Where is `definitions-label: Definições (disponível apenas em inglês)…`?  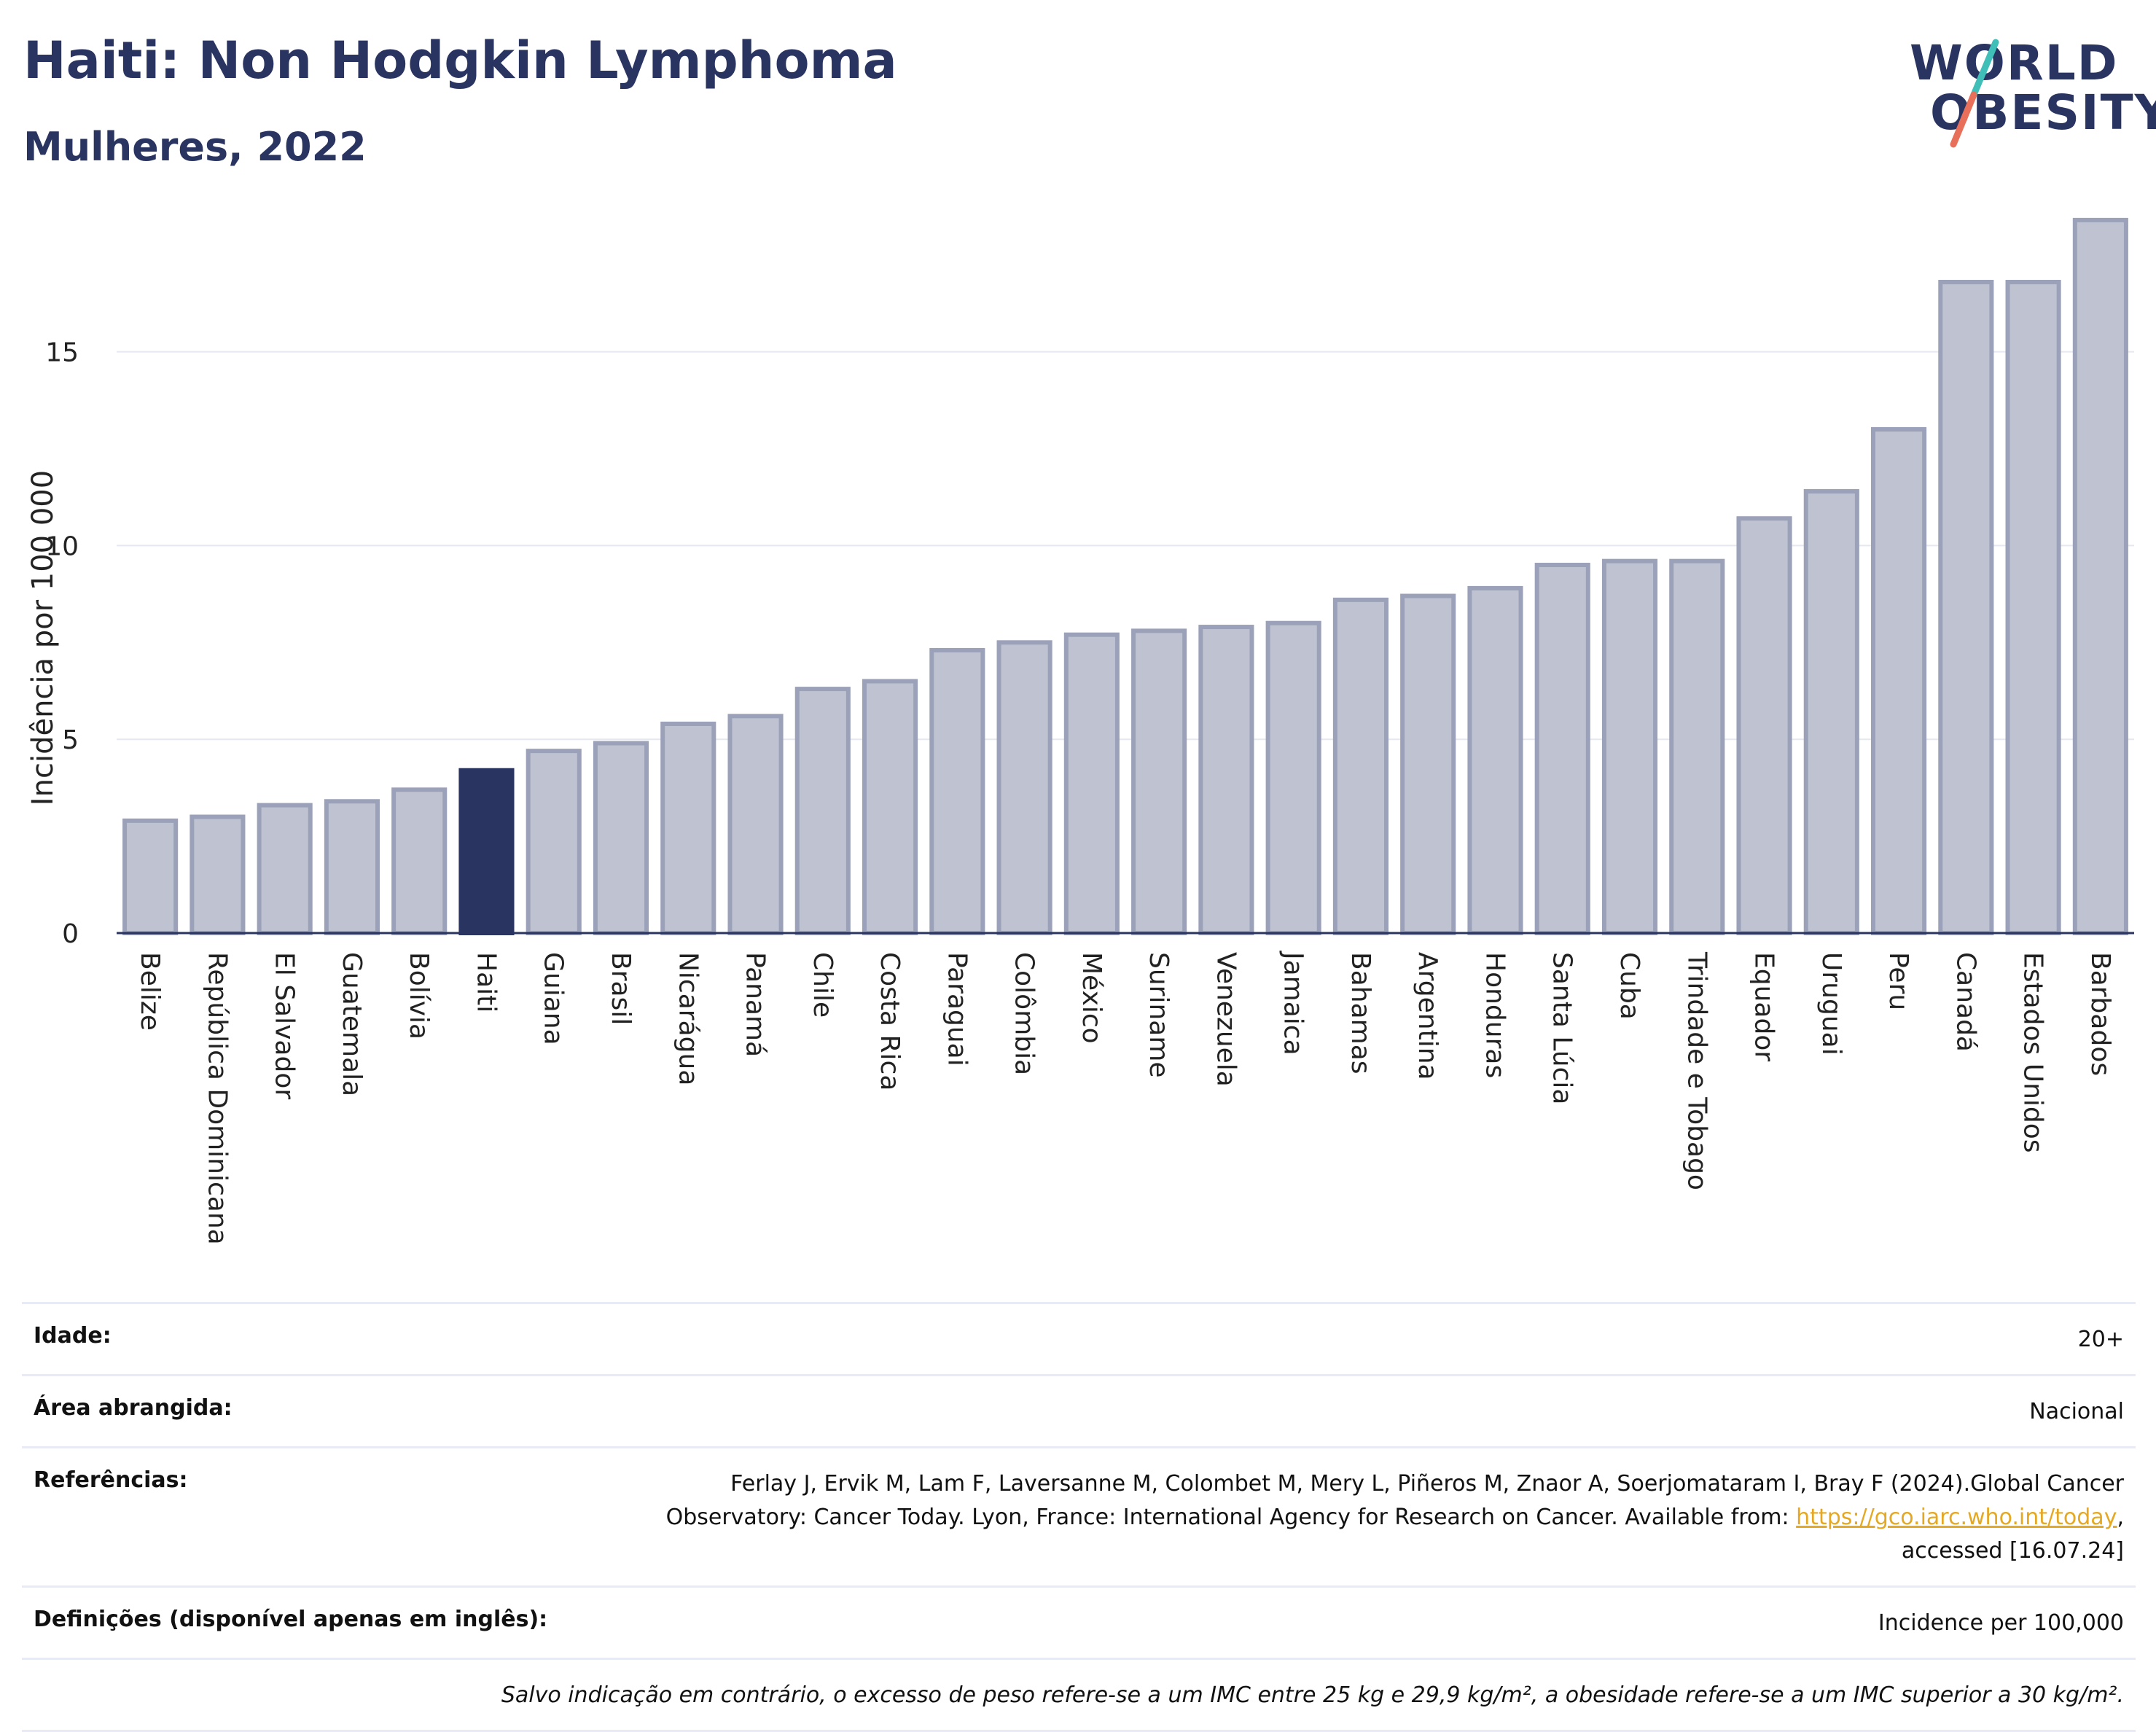
definitions-label: Definições (disponível apenas em inglês)… is located at coordinates (291, 1619).